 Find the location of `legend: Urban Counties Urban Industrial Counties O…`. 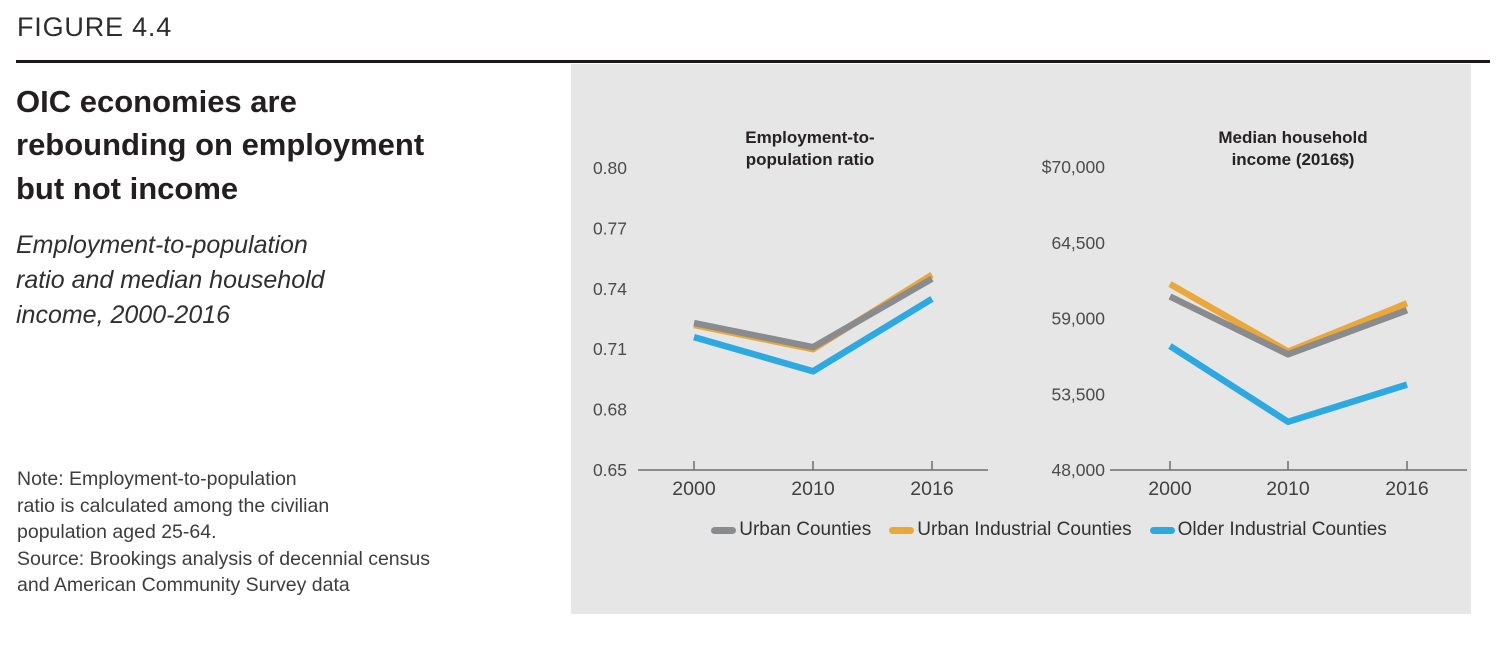

legend: Urban Counties Urban Industrial Counties O… is located at coordinates (1021, 530).